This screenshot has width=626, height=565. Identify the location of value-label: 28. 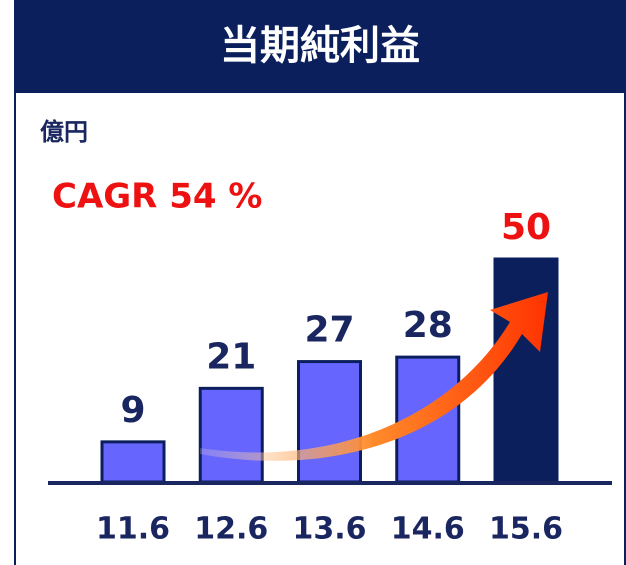
(428, 325).